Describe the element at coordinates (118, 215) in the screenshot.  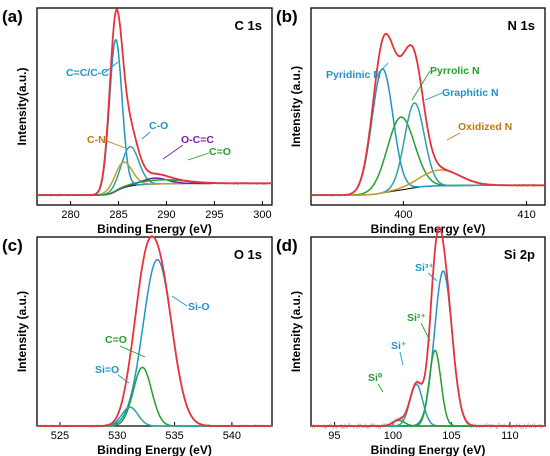
I see `x-tick-label: 285` at that location.